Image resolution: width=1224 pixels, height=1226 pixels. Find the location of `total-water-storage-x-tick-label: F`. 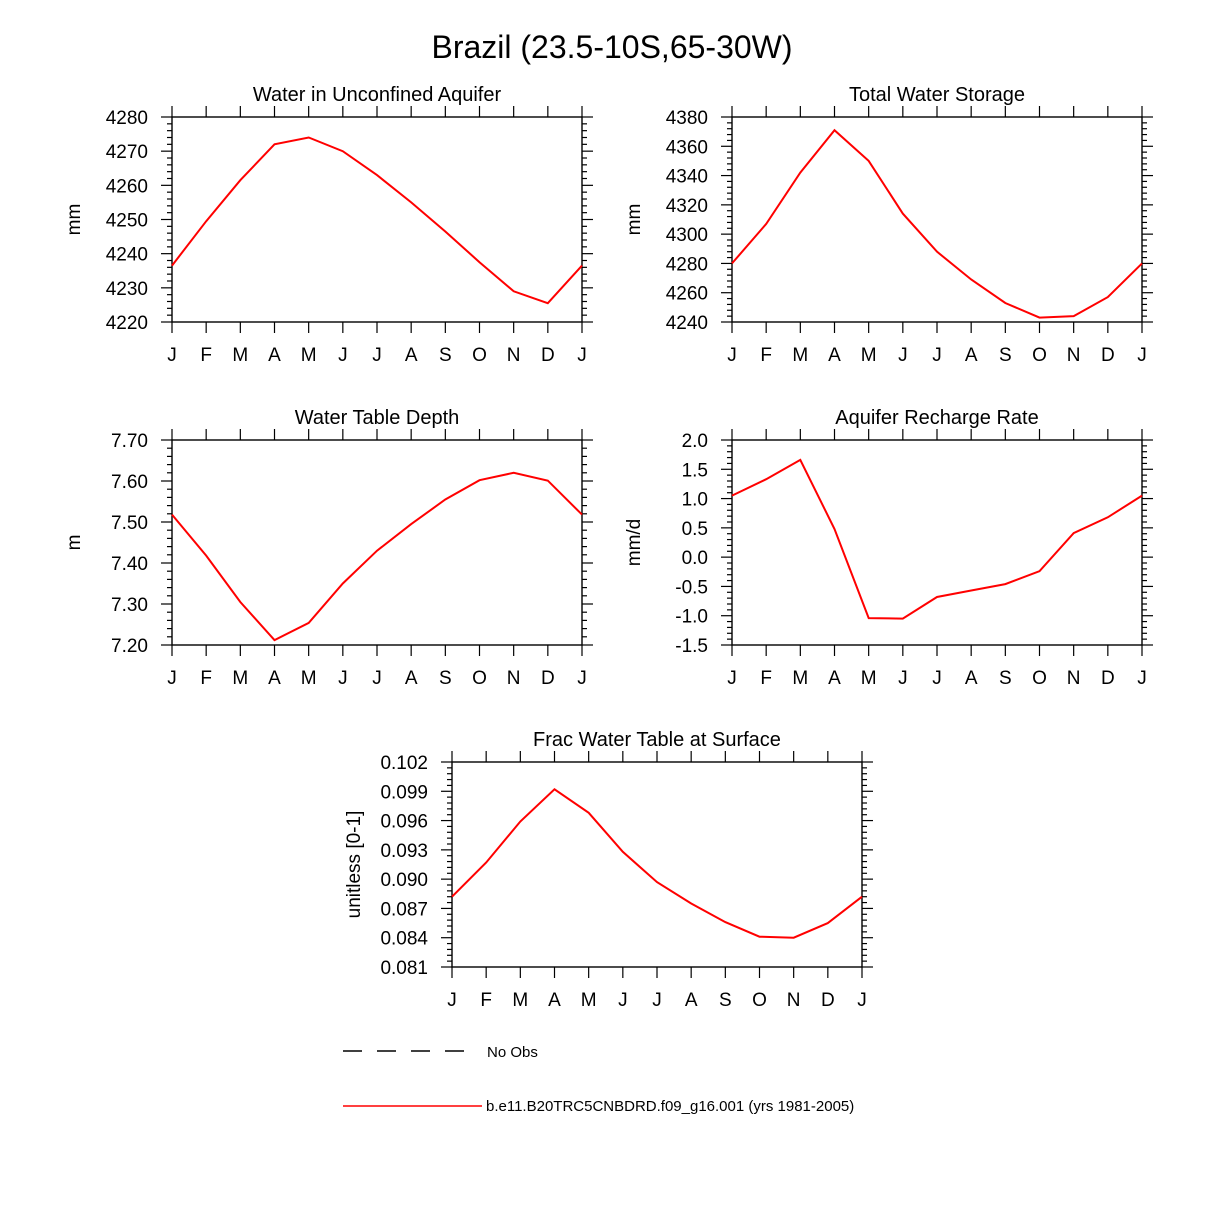

total-water-storage-x-tick-label: F is located at coordinates (766, 355).